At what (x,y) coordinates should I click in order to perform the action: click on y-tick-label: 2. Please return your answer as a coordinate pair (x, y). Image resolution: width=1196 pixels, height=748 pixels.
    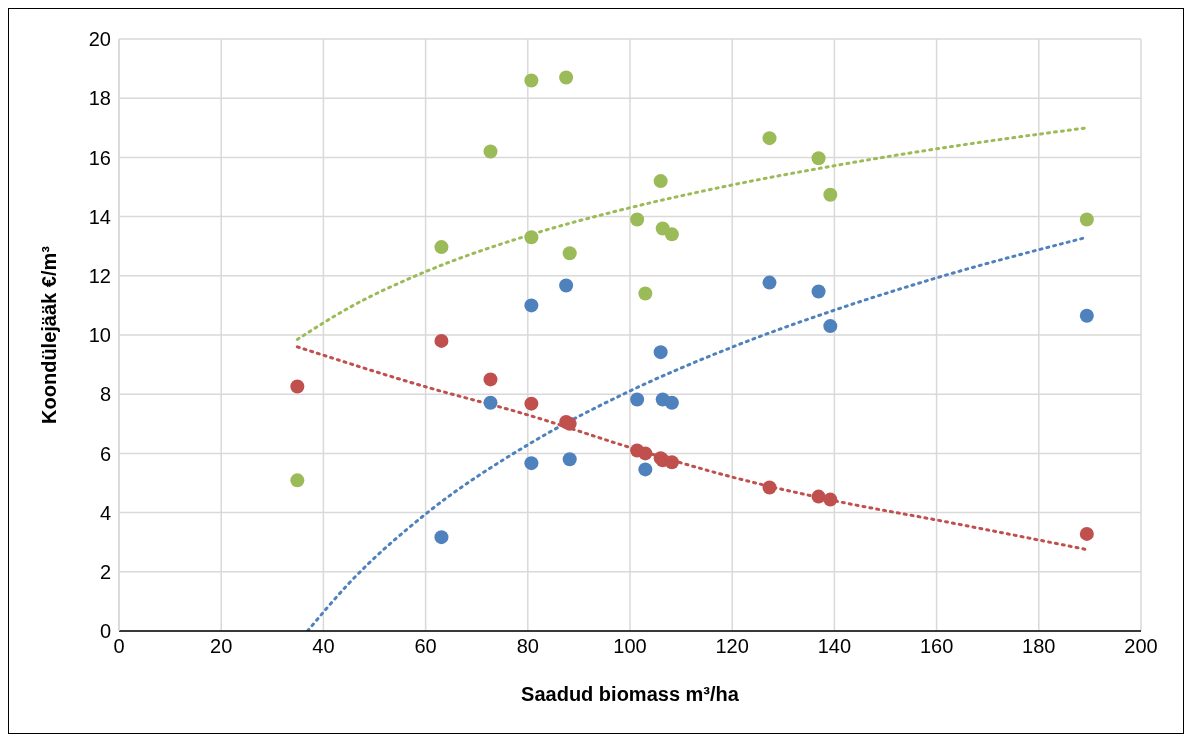
    Looking at the image, I should click on (105, 571).